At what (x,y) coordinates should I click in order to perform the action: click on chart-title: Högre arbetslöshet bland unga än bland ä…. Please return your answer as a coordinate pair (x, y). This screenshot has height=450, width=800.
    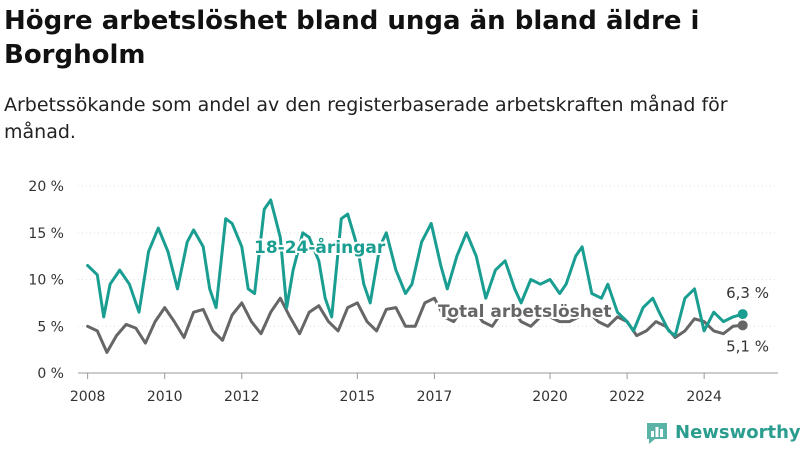
    Looking at the image, I should click on (352, 38).